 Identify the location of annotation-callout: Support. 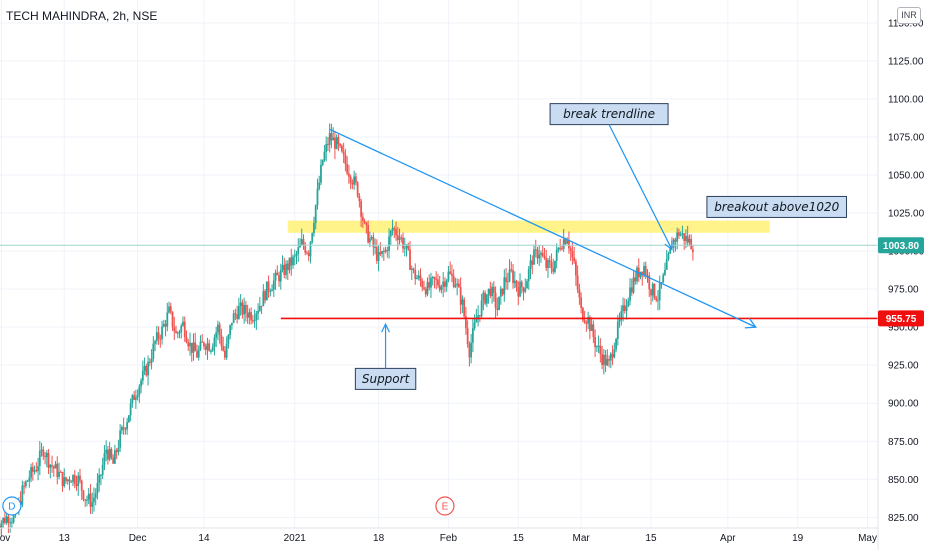
(385, 356).